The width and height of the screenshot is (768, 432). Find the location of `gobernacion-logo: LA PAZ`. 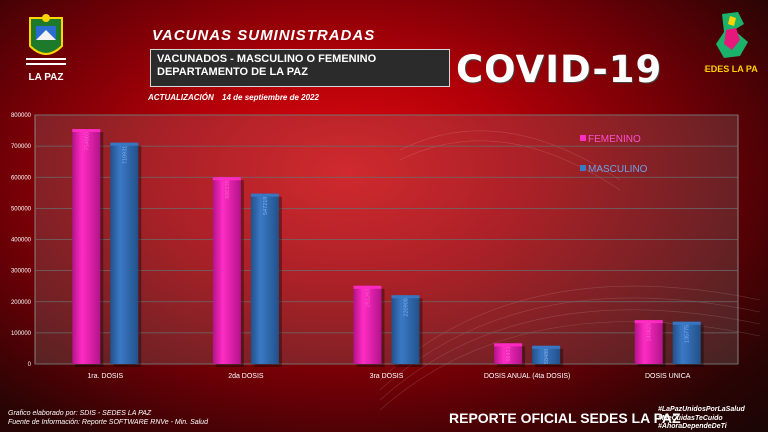

gobernacion-logo: LA PAZ is located at coordinates (46, 48).